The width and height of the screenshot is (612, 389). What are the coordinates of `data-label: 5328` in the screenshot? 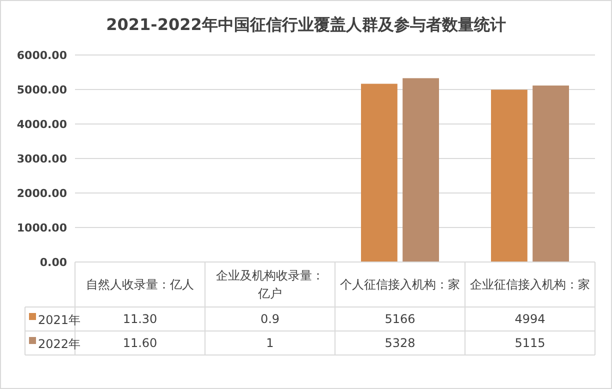 It's located at (400, 343).